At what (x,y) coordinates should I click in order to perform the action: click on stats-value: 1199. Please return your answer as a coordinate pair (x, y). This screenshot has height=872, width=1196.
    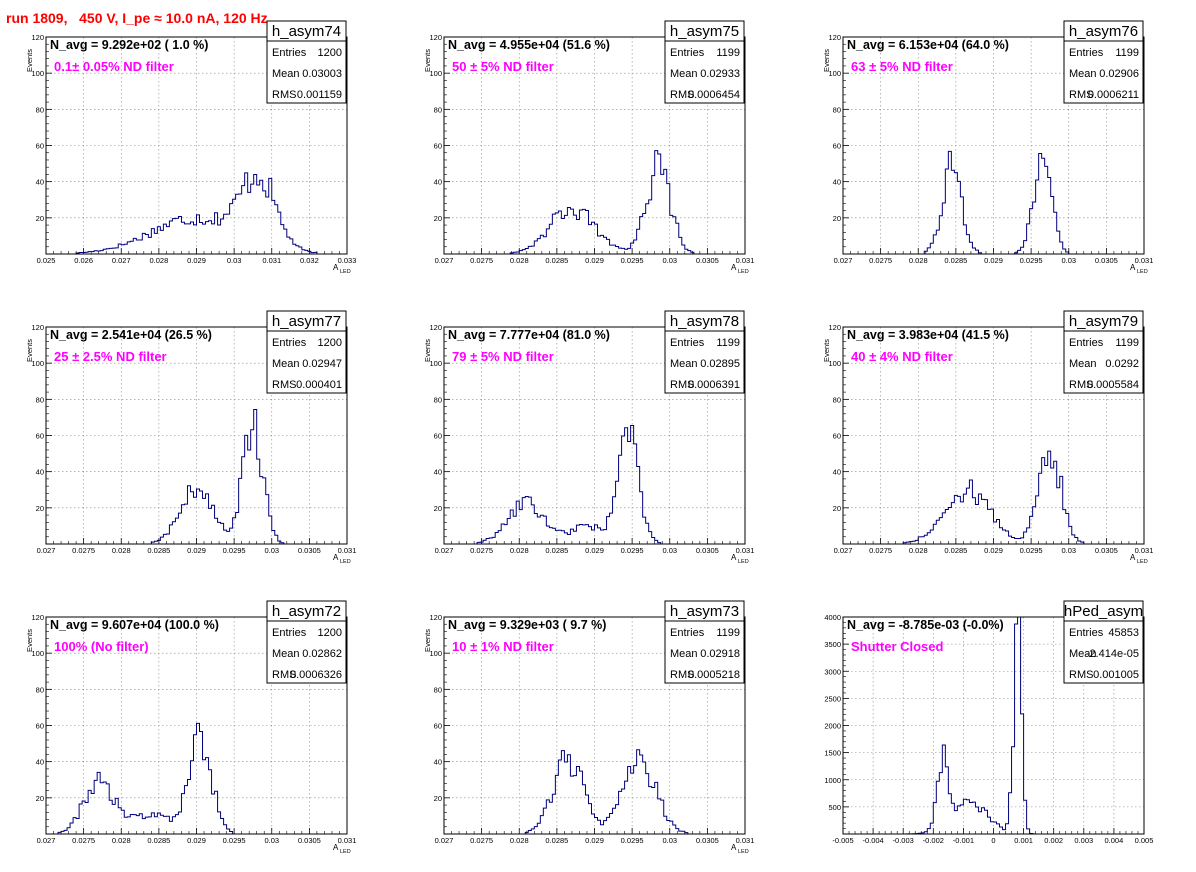
    Looking at the image, I should click on (1127, 343).